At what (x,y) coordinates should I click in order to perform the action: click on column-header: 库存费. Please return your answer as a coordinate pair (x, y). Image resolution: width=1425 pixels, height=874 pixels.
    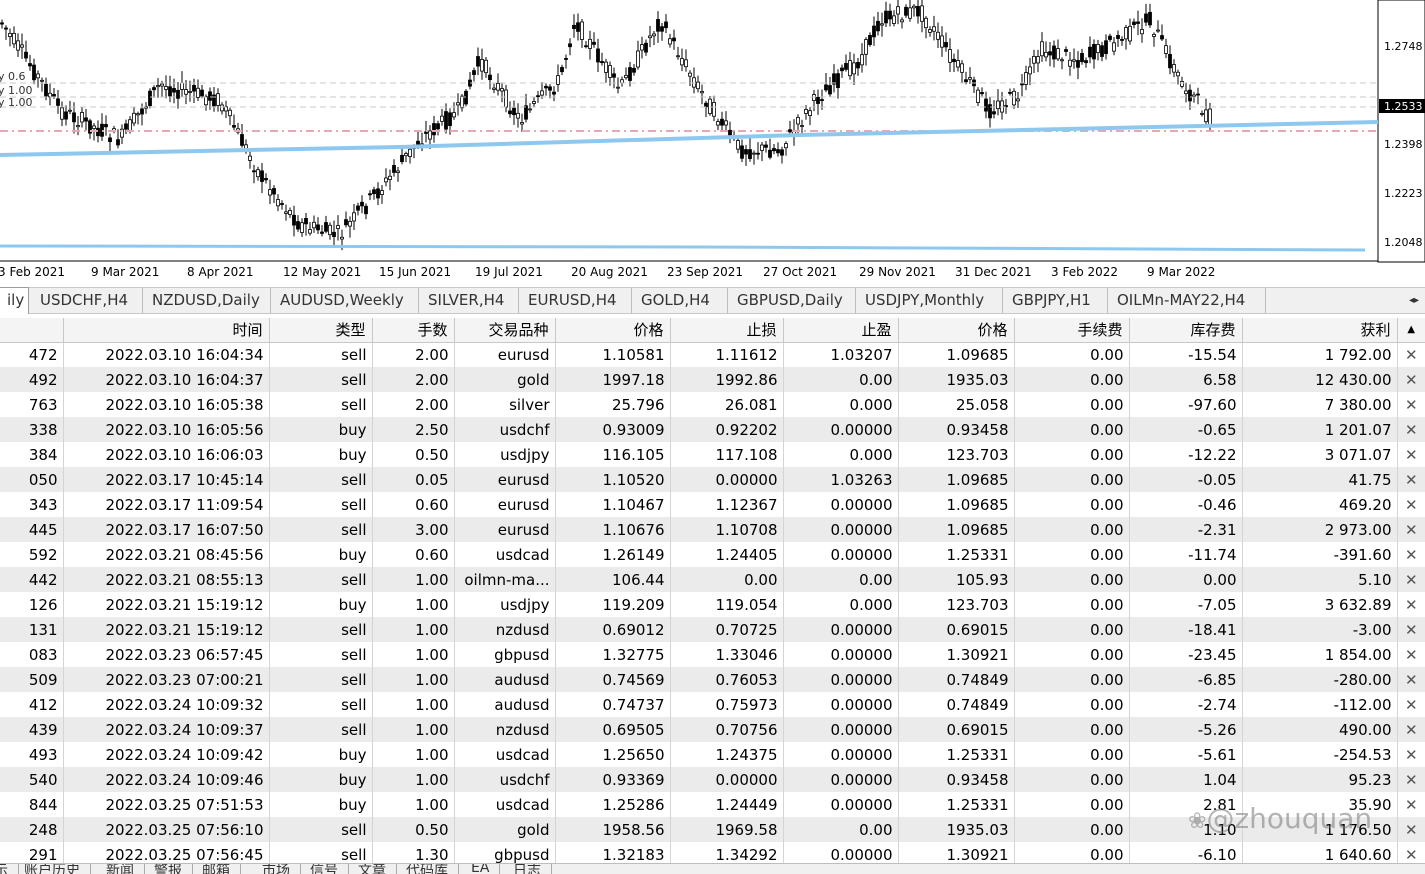
    Looking at the image, I should click on (1186, 330).